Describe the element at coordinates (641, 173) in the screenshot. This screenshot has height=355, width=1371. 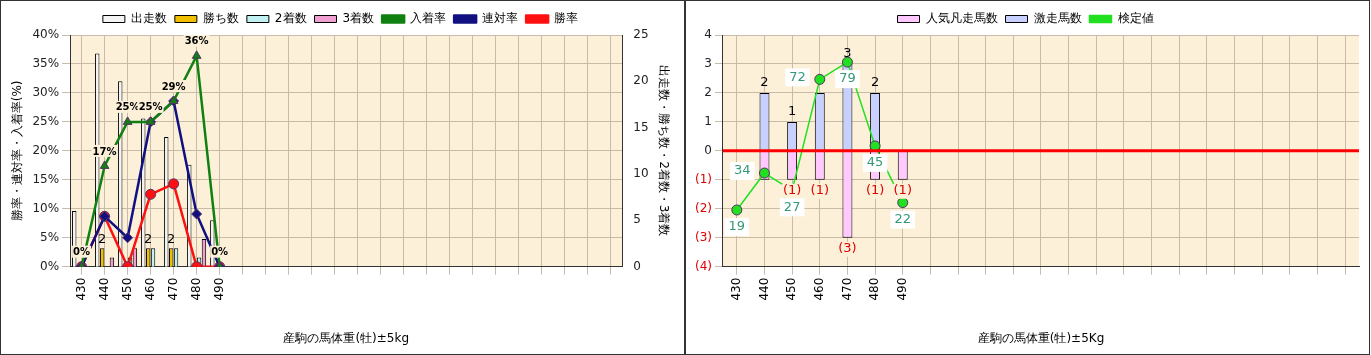
I see `y2-tick-label: 10` at that location.